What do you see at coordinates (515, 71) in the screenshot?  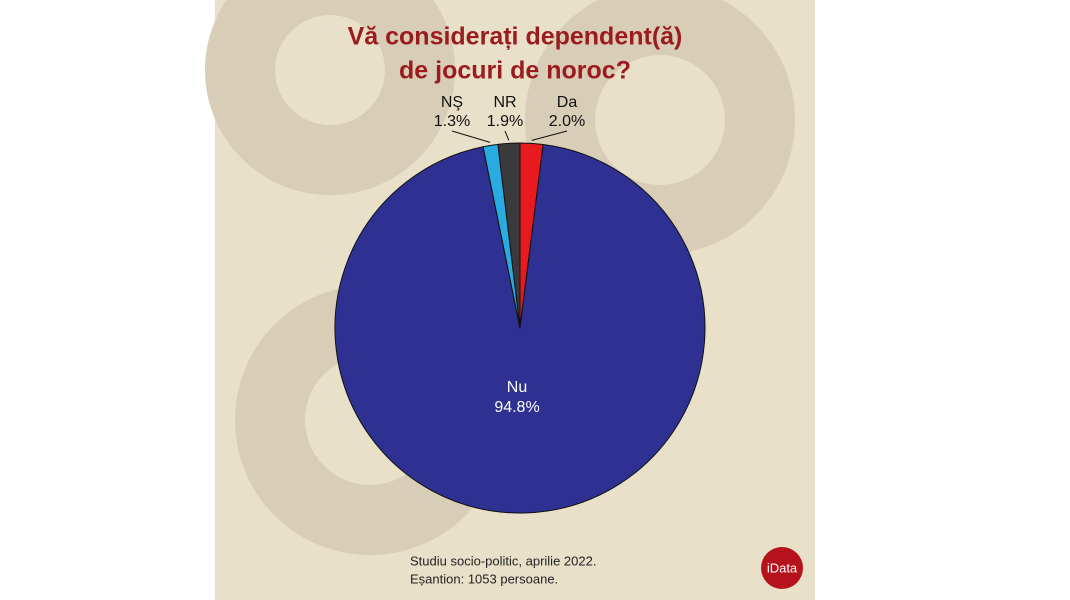 I see `chart-title: de jocuri de noroc?` at bounding box center [515, 71].